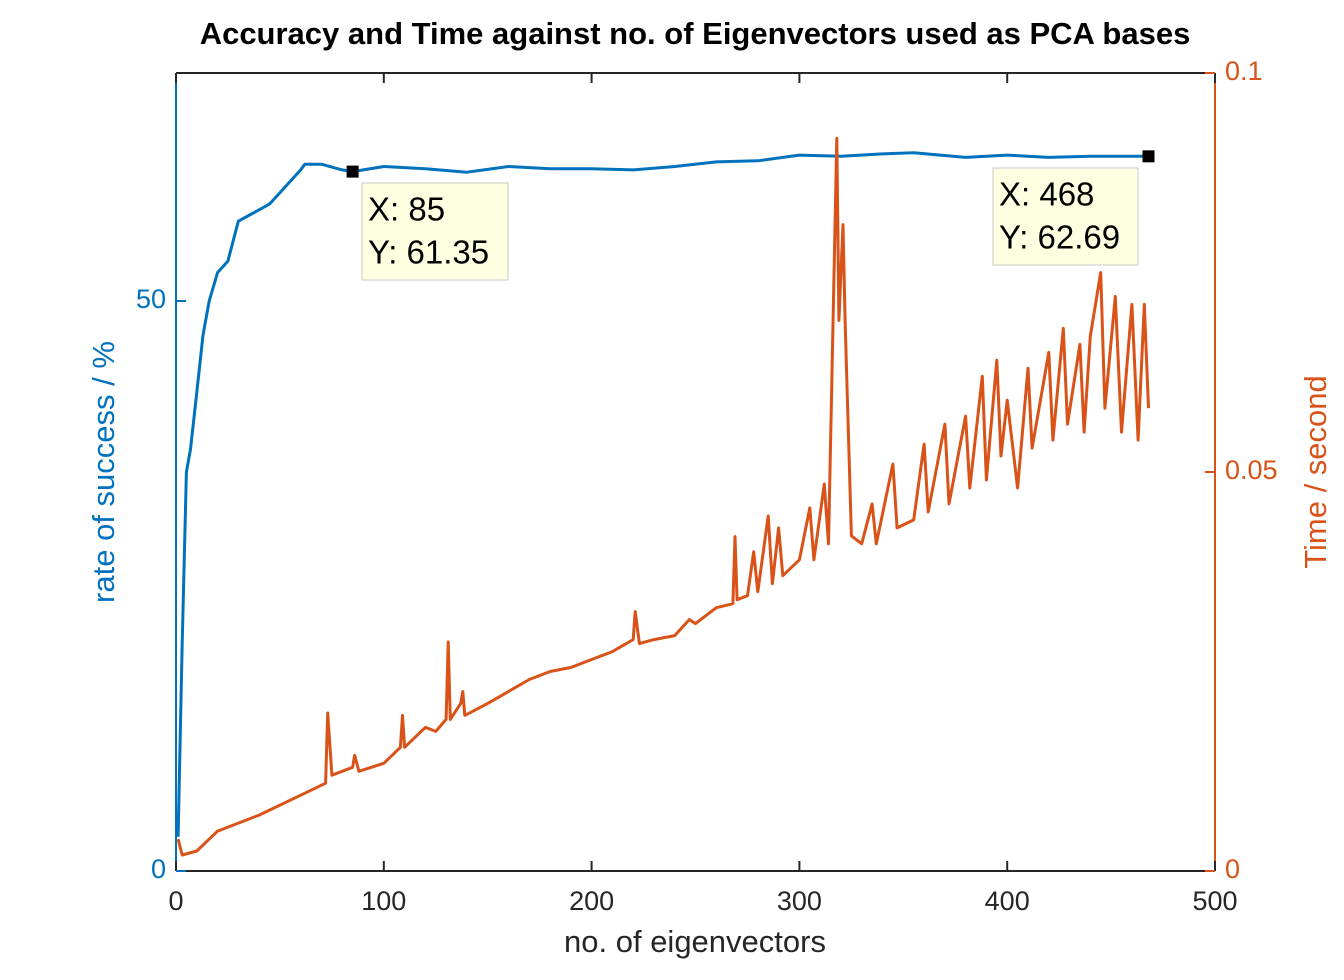 Image resolution: width=1344 pixels, height=980 pixels. What do you see at coordinates (1315, 472) in the screenshot?
I see `y2-axis-label: Time / second` at bounding box center [1315, 472].